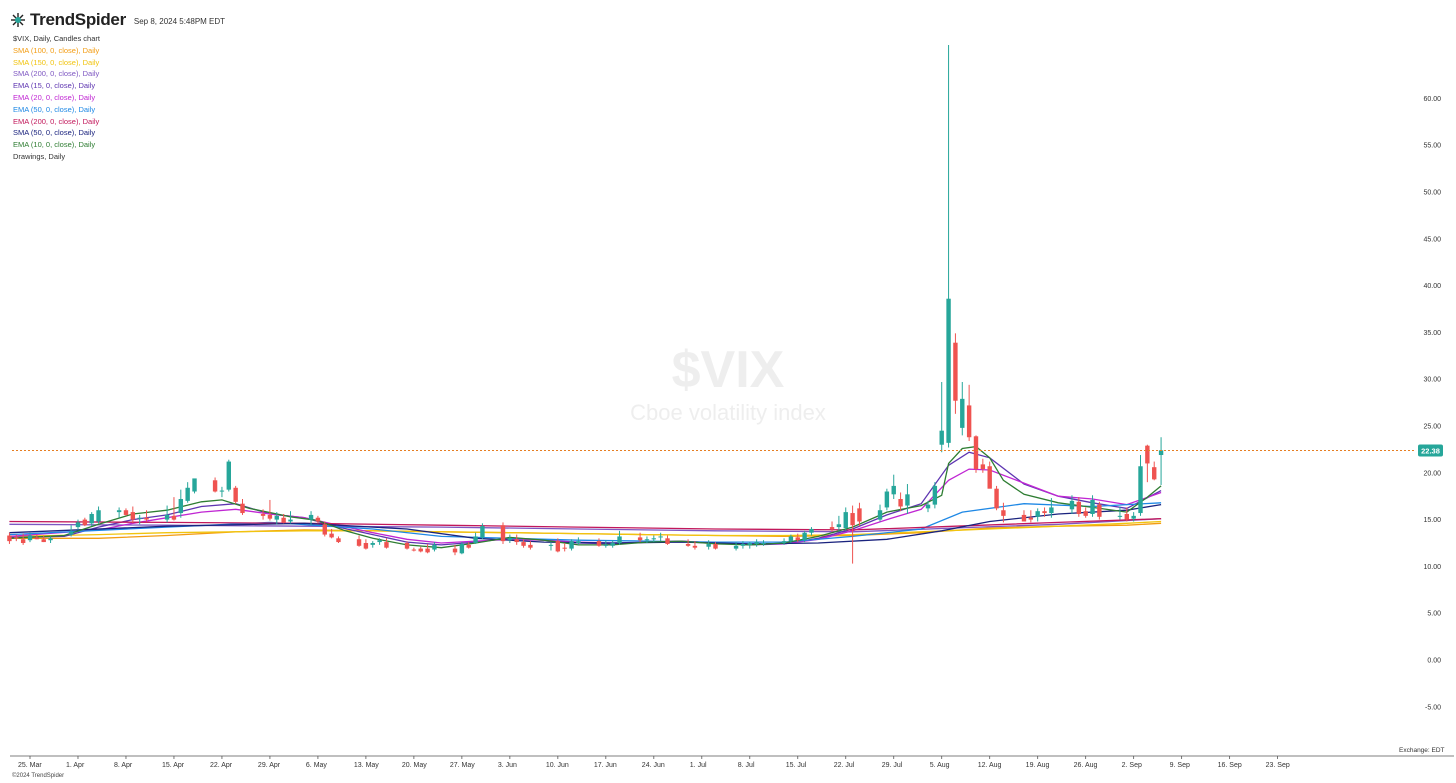 The height and width of the screenshot is (783, 1456). I want to click on y-tick-label: 20.00, so click(1432, 473).